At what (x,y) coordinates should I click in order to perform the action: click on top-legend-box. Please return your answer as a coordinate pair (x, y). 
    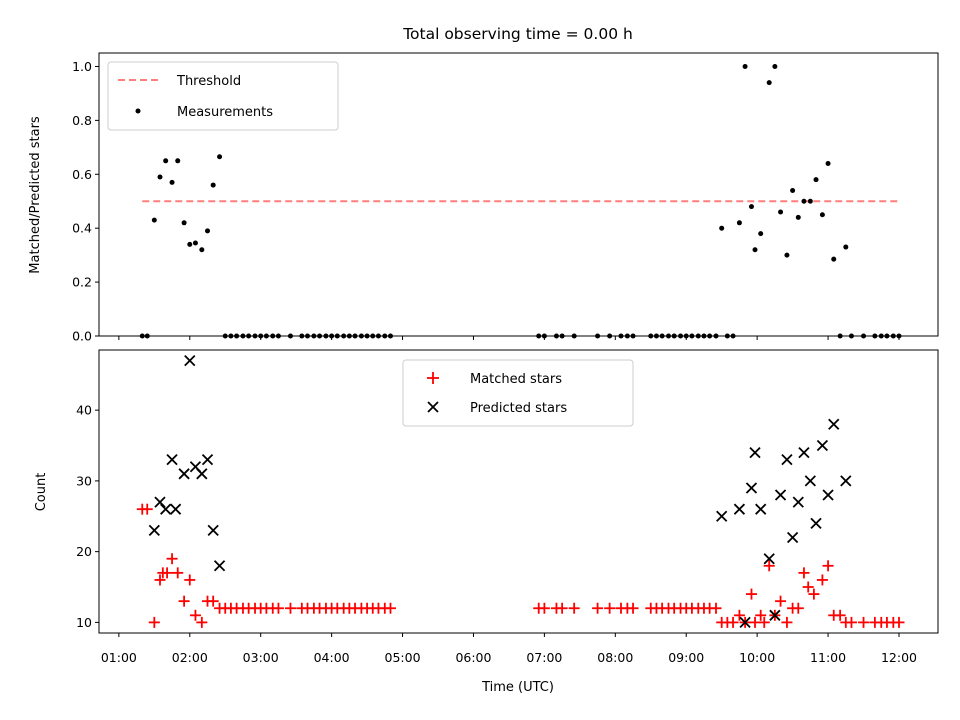
    Looking at the image, I should click on (223, 96).